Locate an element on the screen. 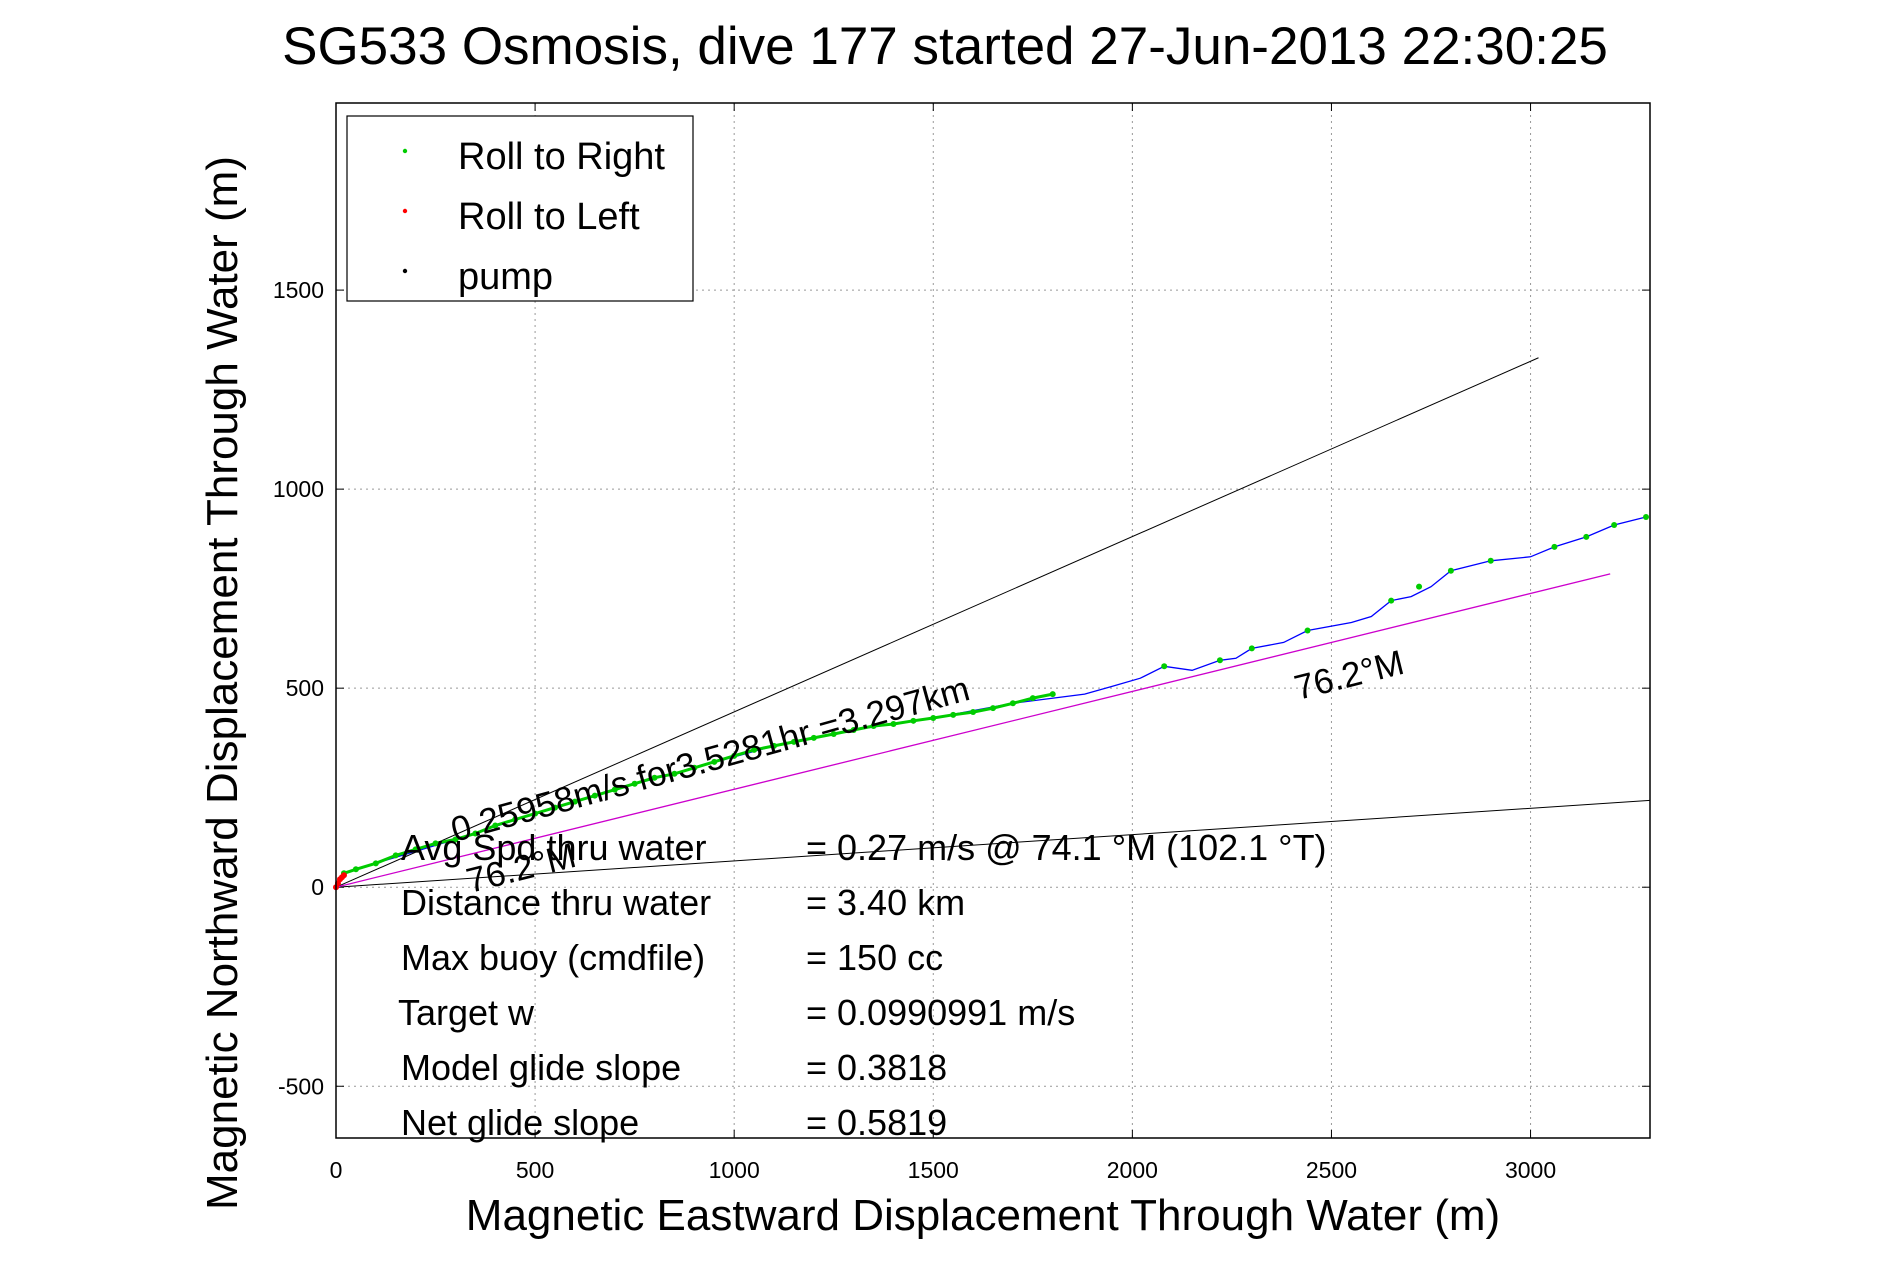 The width and height of the screenshot is (1891, 1262). stat-value: = 0.27 m/s @ 74.1 °M (102.1 °T) is located at coordinates (1066, 847).